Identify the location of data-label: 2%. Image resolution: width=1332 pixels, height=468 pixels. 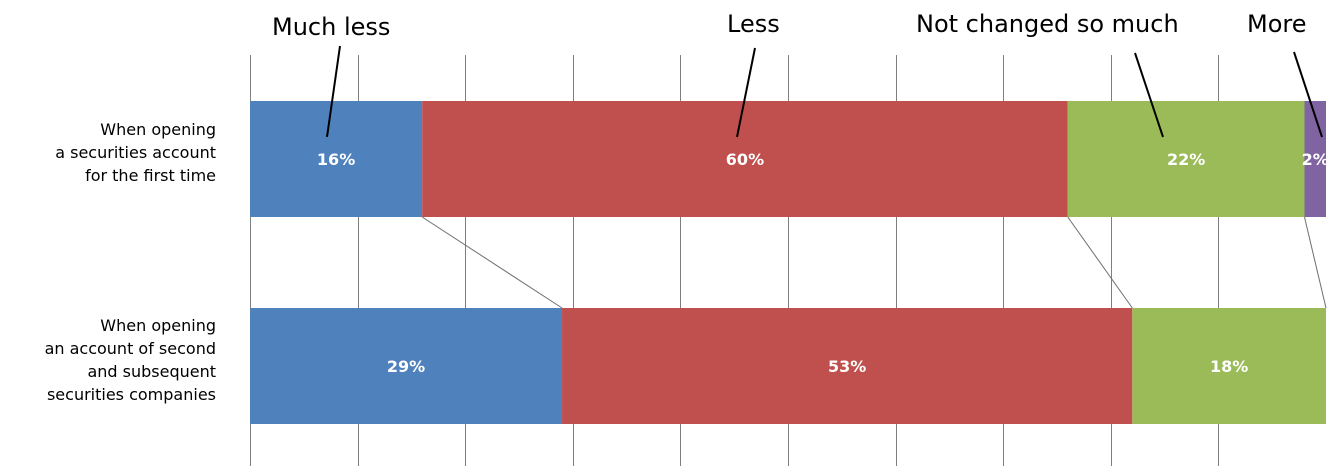
(1315, 159).